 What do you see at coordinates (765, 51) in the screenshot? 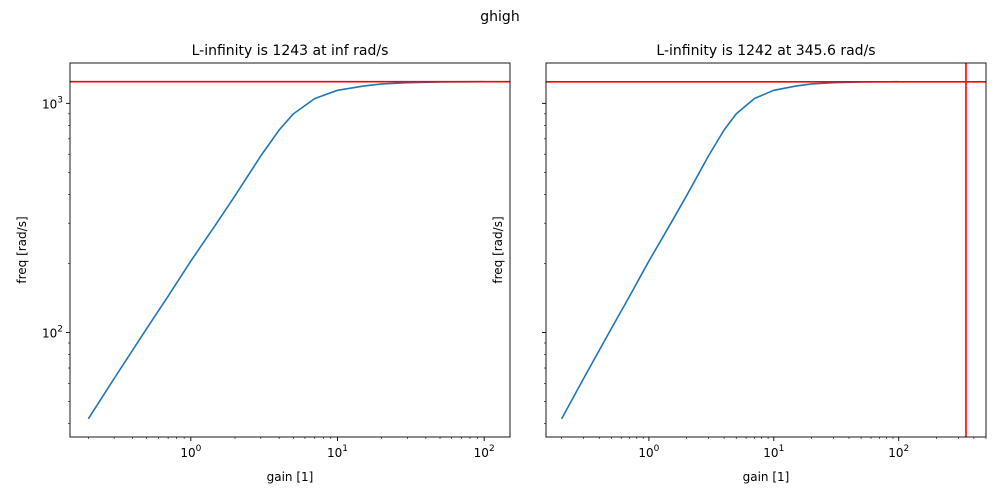
I see `subplot-title: L-infinity is 1242 at 345.6 rad/s` at bounding box center [765, 51].